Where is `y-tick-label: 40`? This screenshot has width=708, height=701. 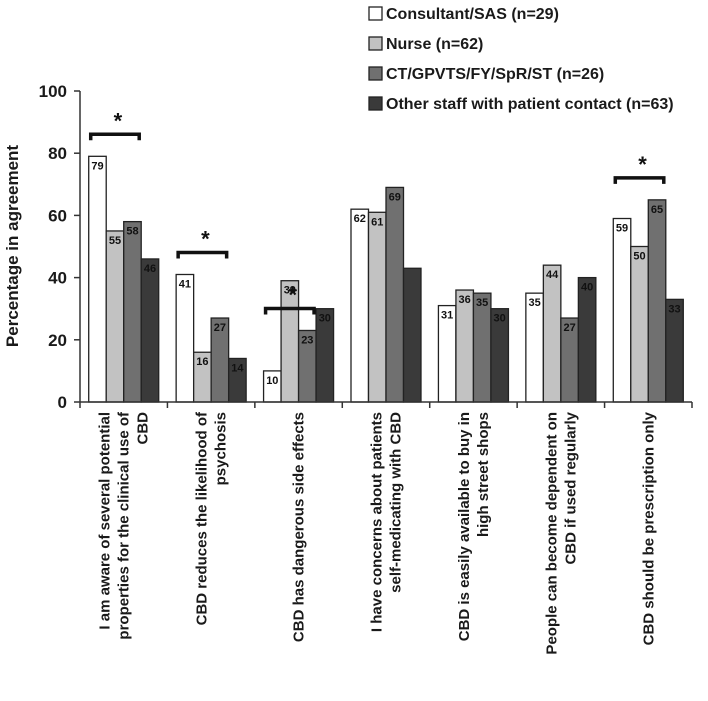
y-tick-label: 40 is located at coordinates (57, 278).